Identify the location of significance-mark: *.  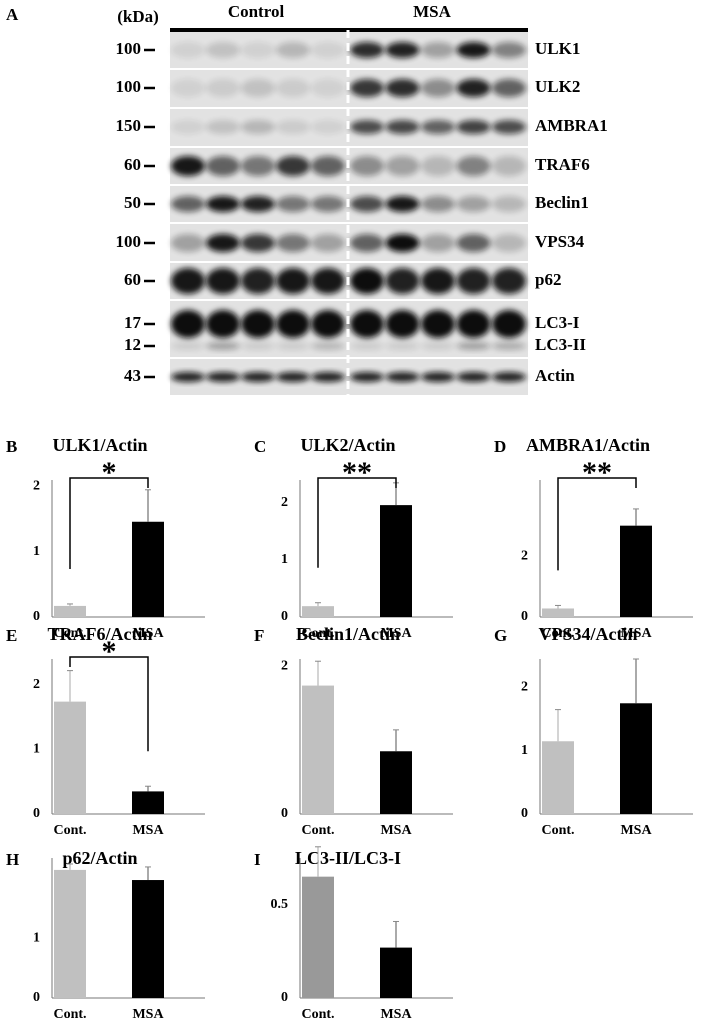
(109, 651).